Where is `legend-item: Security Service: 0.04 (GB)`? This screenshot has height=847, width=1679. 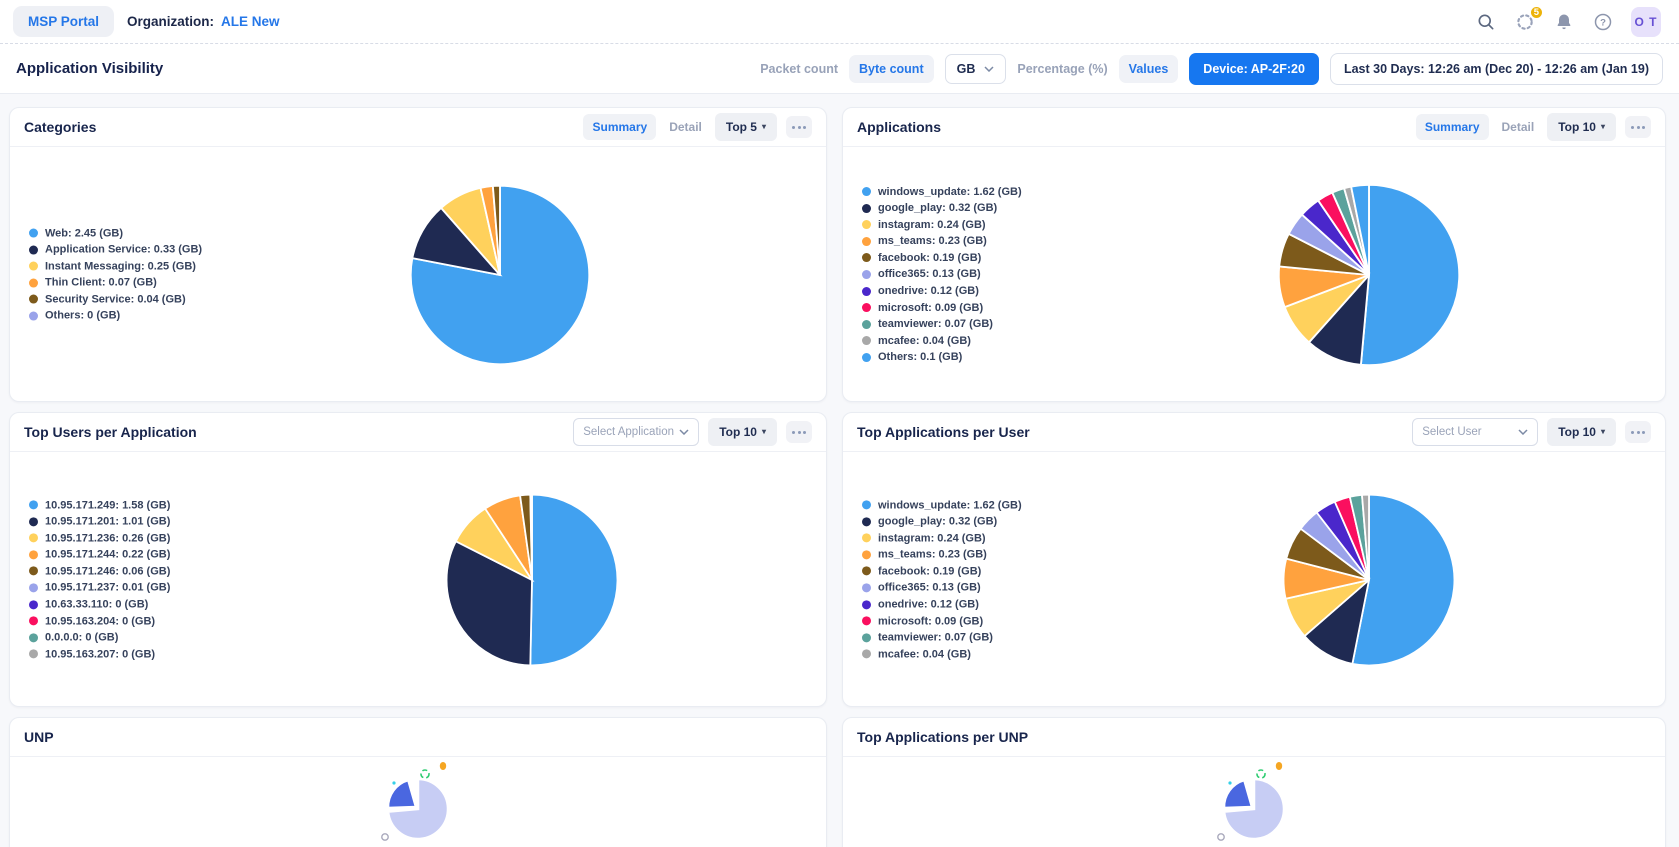 legend-item: Security Service: 0.04 (GB) is located at coordinates (115, 299).